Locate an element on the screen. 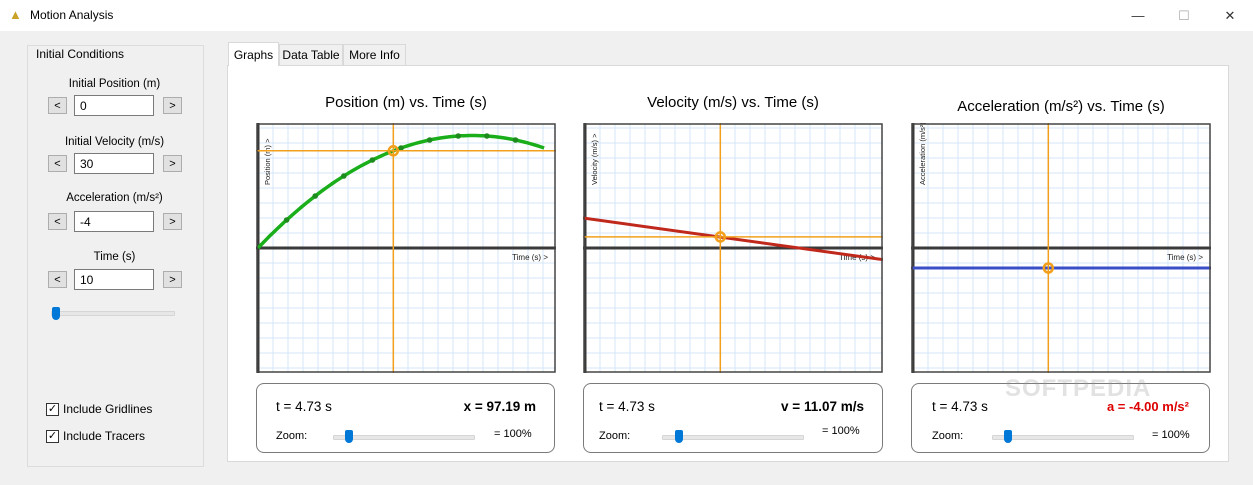 This screenshot has height=485, width=1253. initial-conditions-panel is located at coordinates (115, 256).